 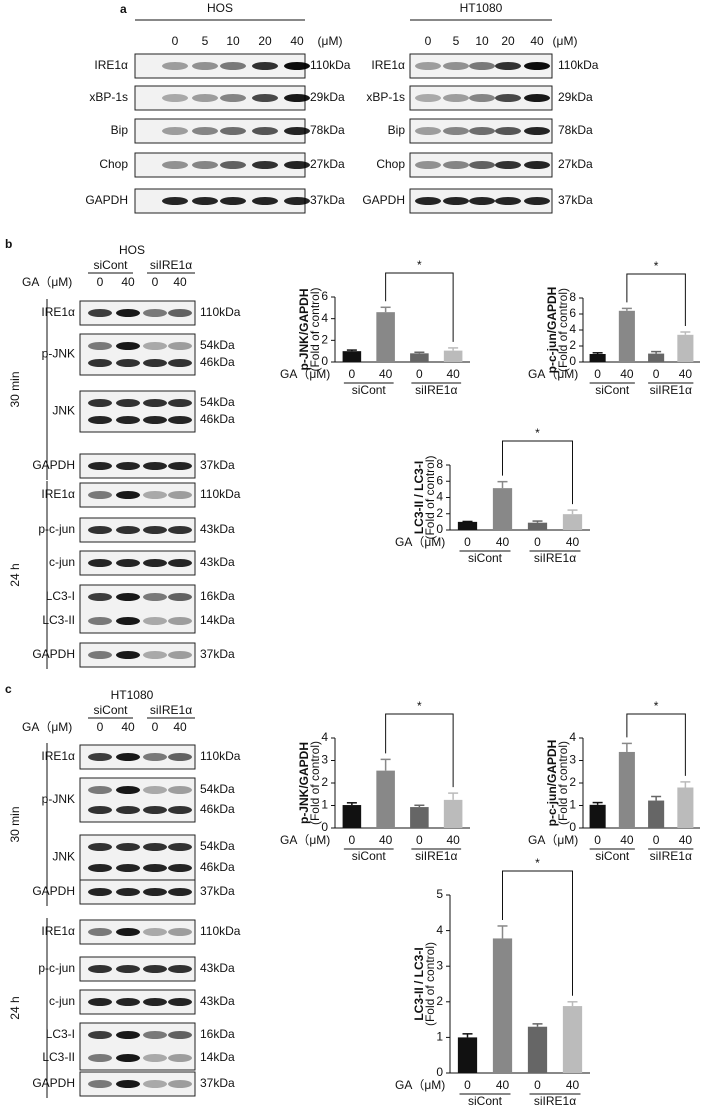 What do you see at coordinates (388, 65) in the screenshot?
I see `protein-name: IRE1α` at bounding box center [388, 65].